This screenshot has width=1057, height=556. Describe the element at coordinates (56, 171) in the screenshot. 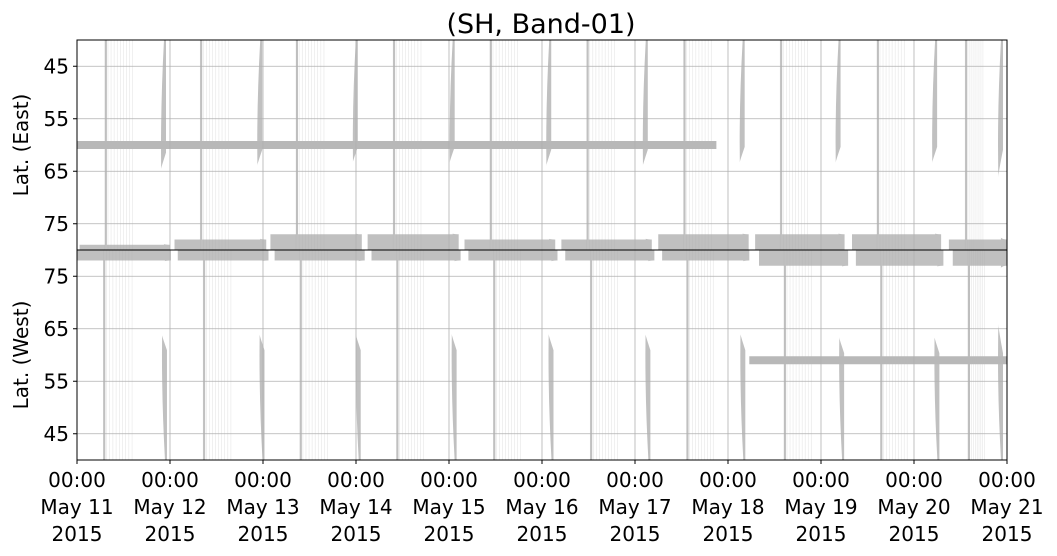

I see `ytick-east-3: 65` at that location.